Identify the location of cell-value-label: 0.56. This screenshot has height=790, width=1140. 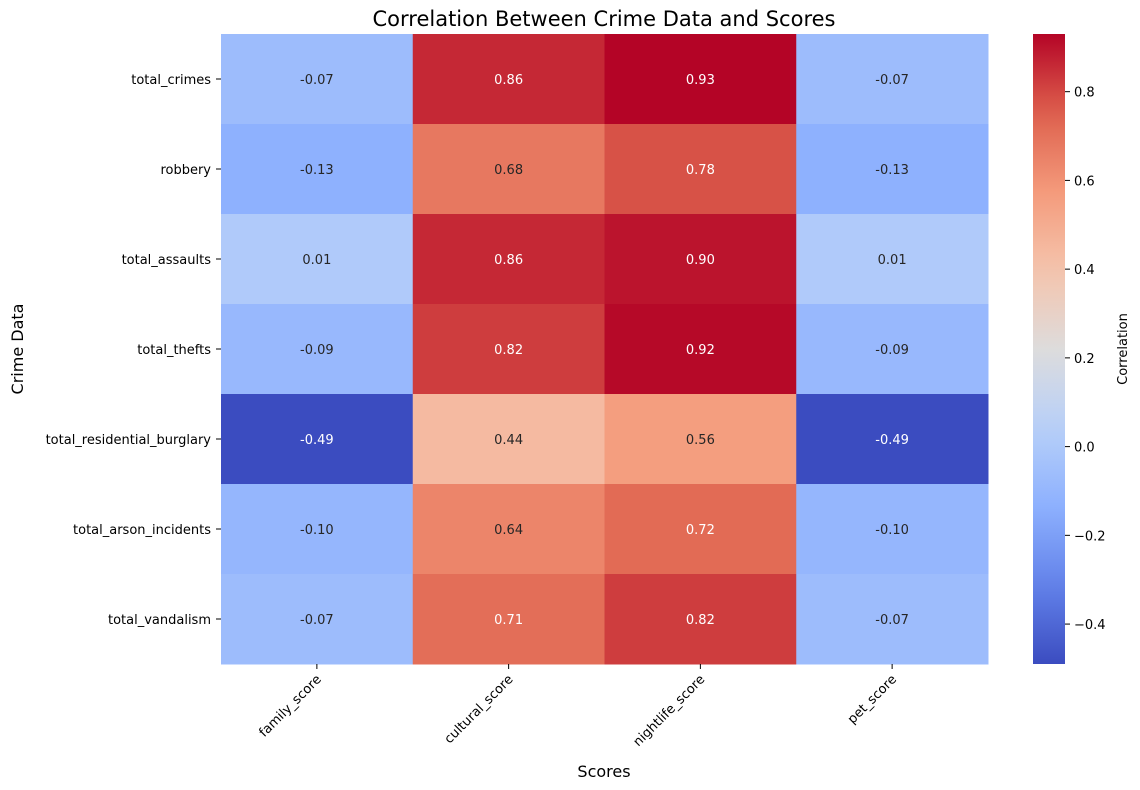
(700, 440).